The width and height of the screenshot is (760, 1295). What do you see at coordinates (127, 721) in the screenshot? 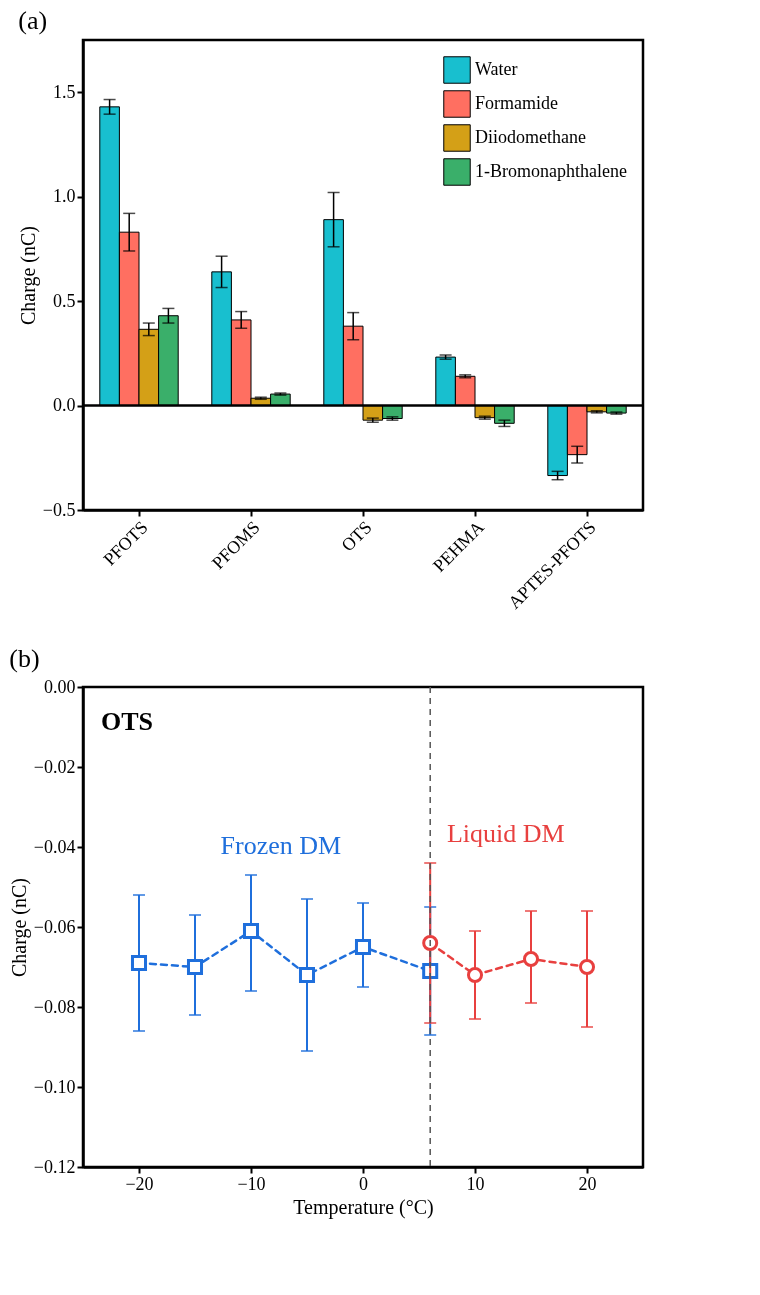
I see `annotation: OTS` at bounding box center [127, 721].